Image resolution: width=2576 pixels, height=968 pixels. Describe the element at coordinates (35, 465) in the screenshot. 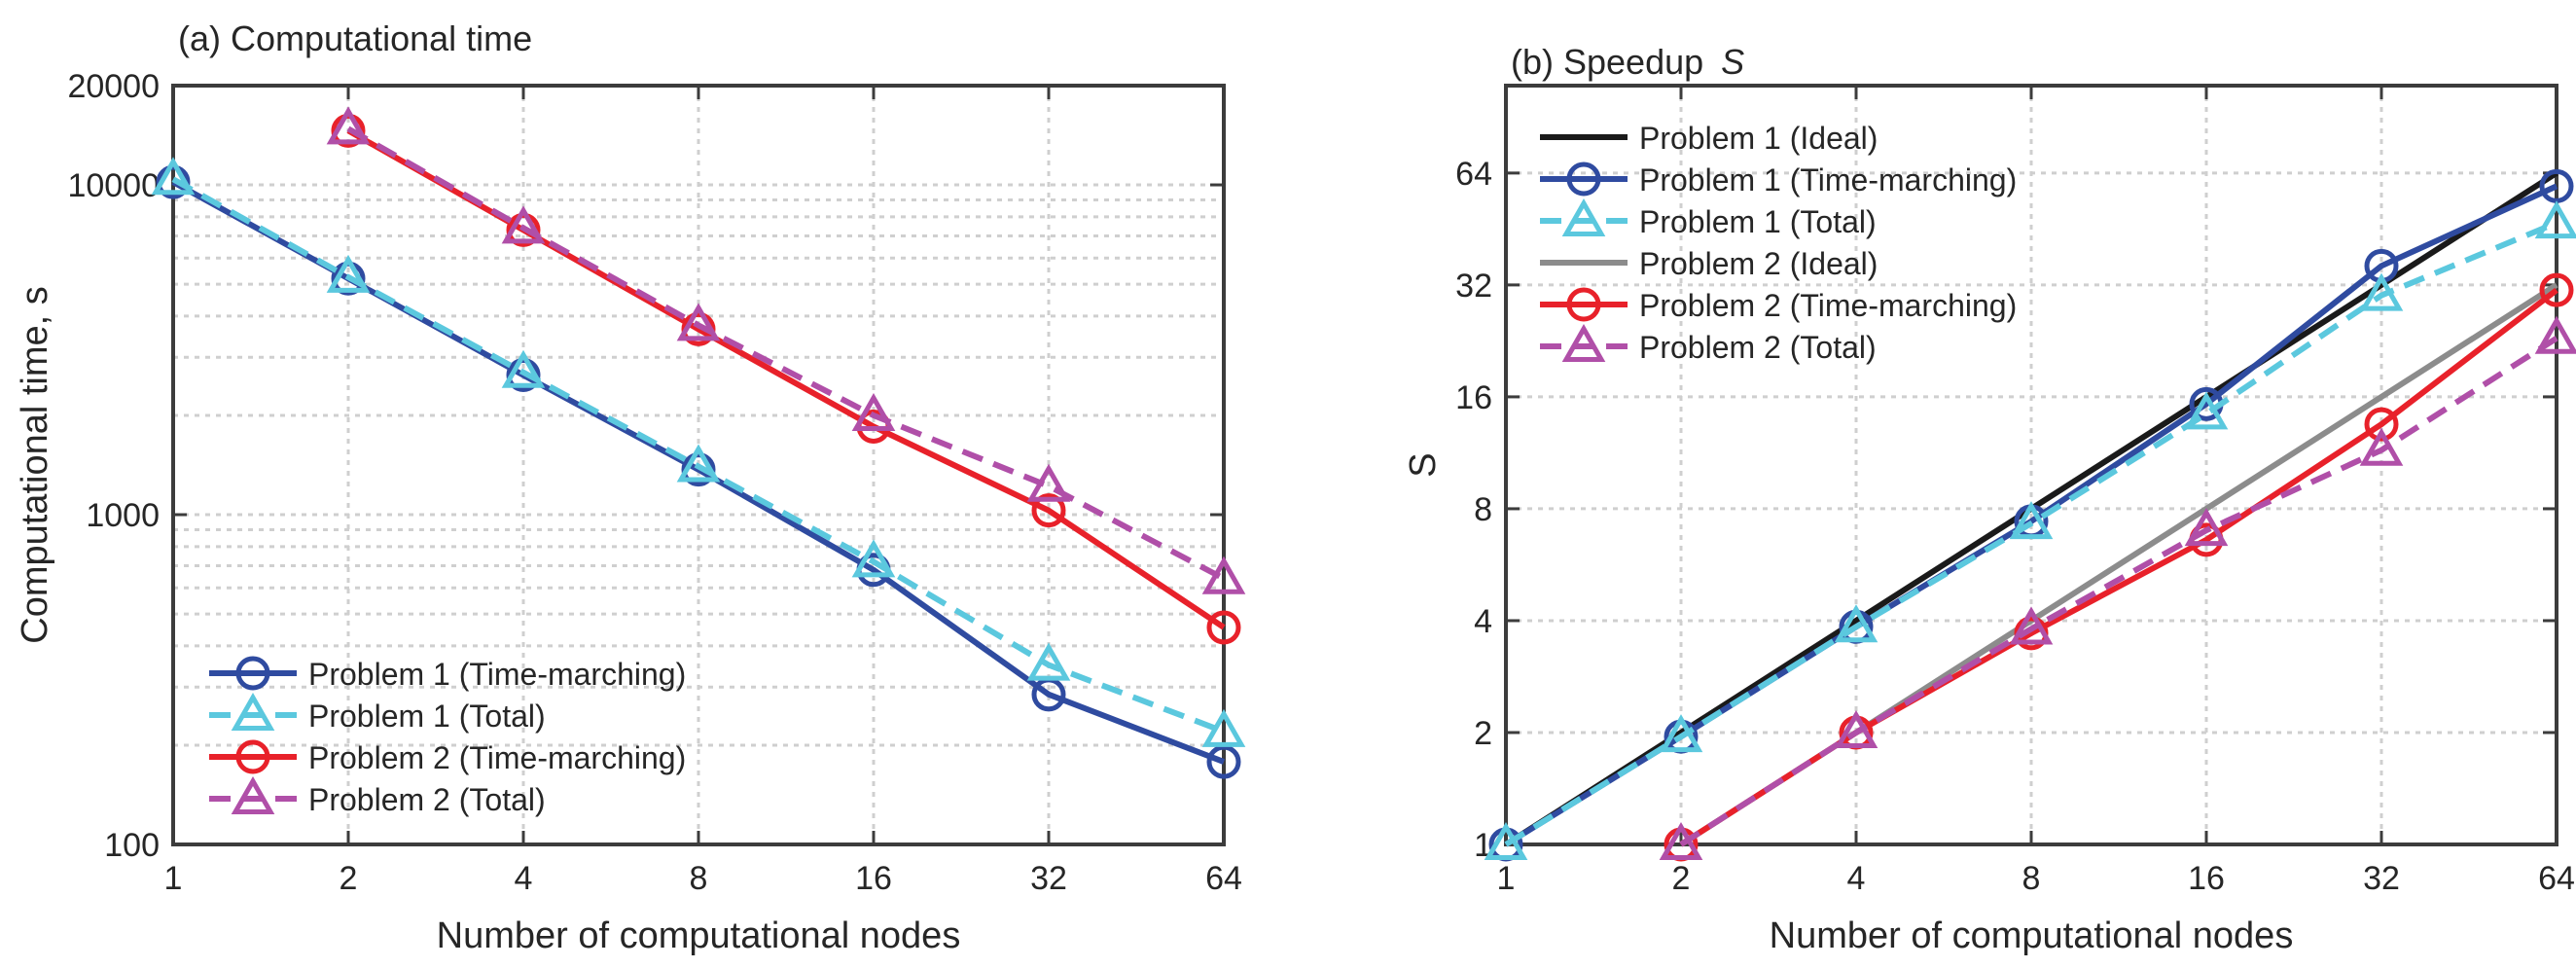

I see `y-axis-label-a: Computational time, s` at that location.